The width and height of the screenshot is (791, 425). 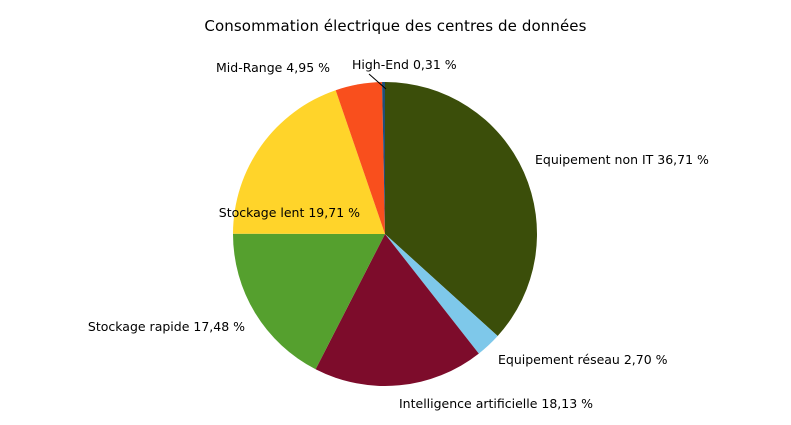 I want to click on pie-slice-equipement-reseau, so click(x=441, y=294).